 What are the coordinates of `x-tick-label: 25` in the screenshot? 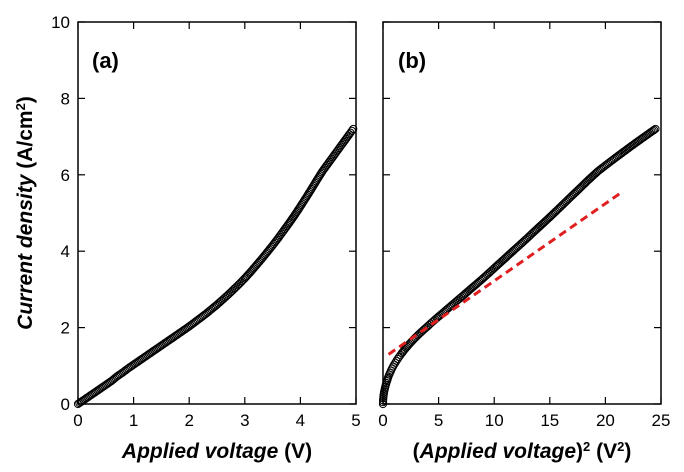 It's located at (661, 420).